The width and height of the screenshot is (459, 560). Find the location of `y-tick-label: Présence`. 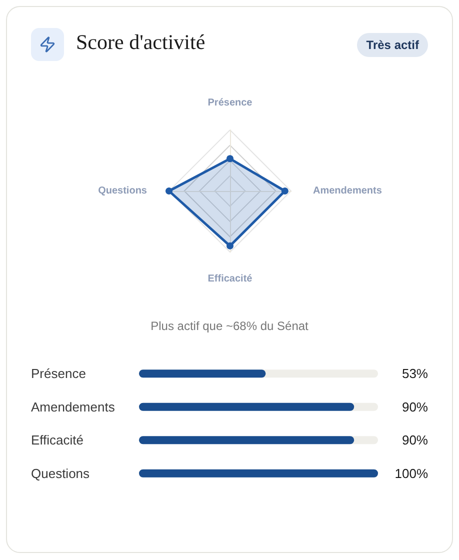

y-tick-label: Présence is located at coordinates (58, 374).